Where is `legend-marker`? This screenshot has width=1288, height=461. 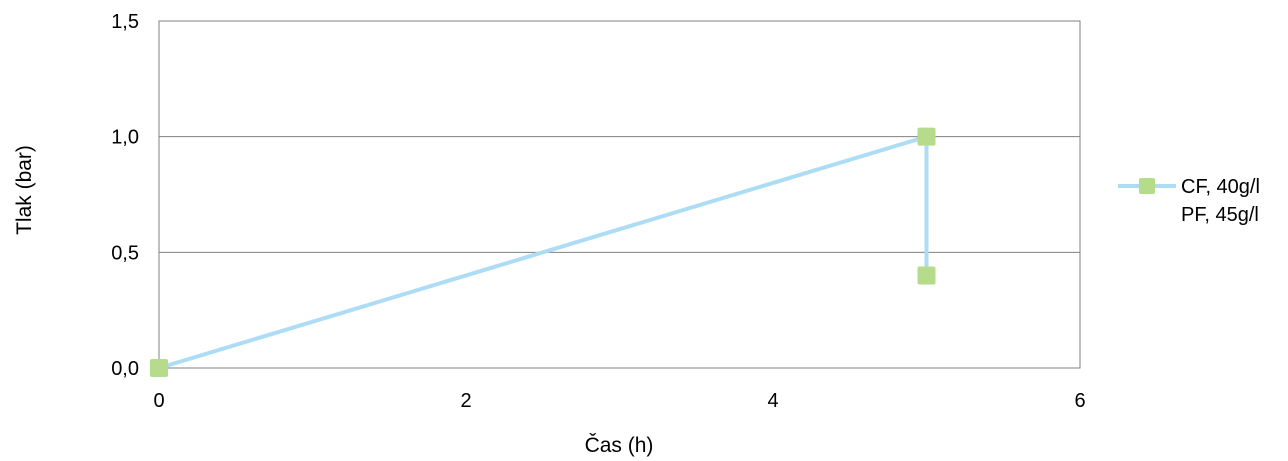 legend-marker is located at coordinates (1147, 186).